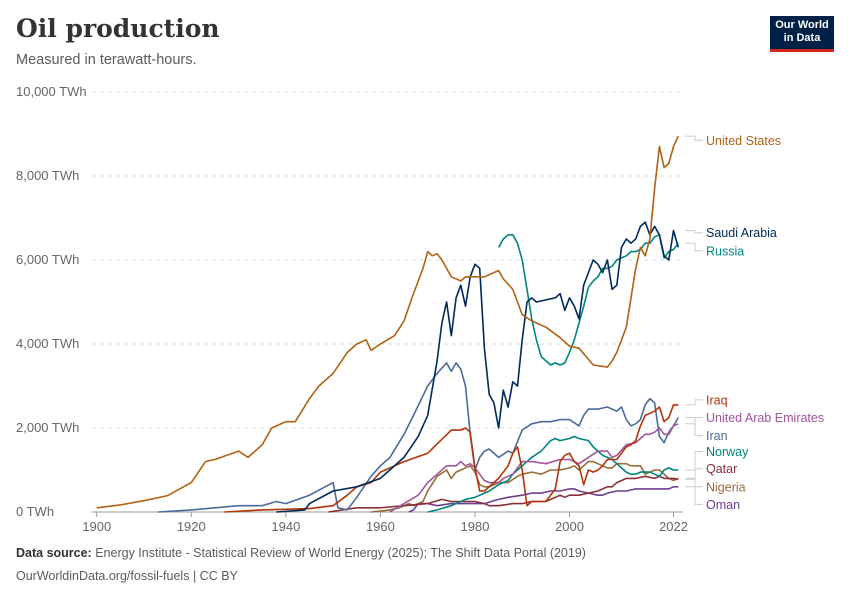 This screenshot has height=600, width=850. What do you see at coordinates (47, 343) in the screenshot?
I see `y-tick-label: 4,000 TWh` at bounding box center [47, 343].